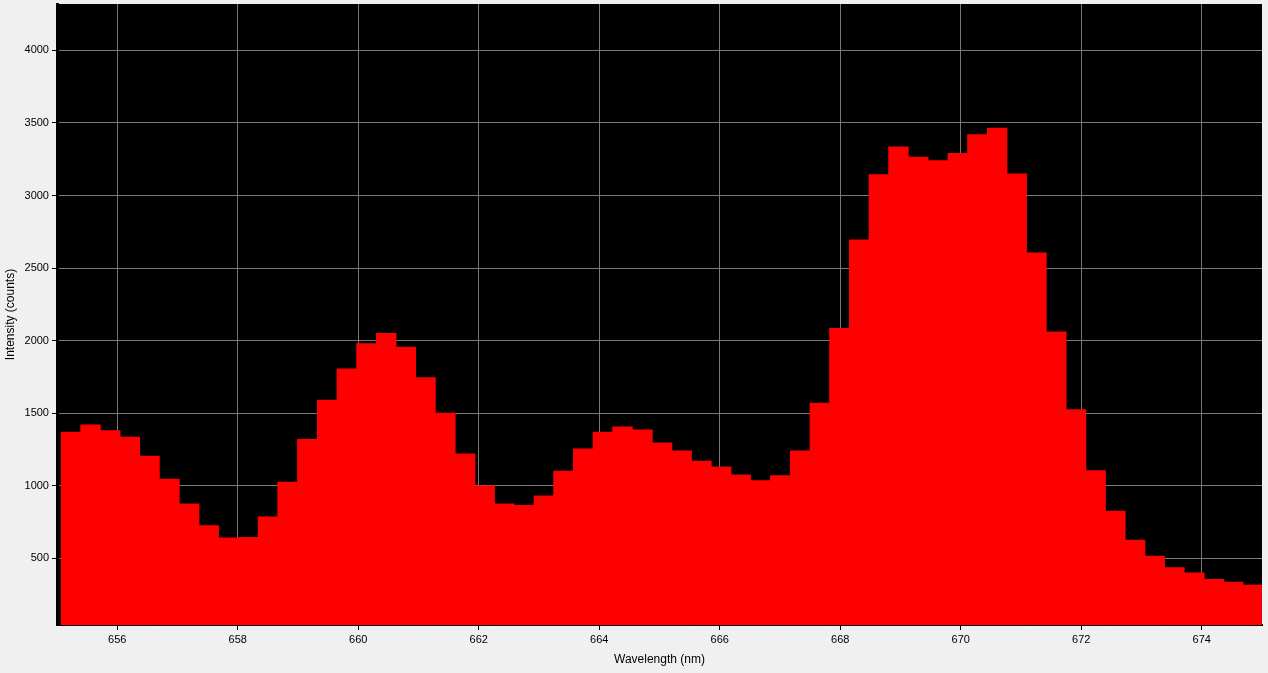  What do you see at coordinates (36, 412) in the screenshot?
I see `y-tick-label: 1500` at bounding box center [36, 412].